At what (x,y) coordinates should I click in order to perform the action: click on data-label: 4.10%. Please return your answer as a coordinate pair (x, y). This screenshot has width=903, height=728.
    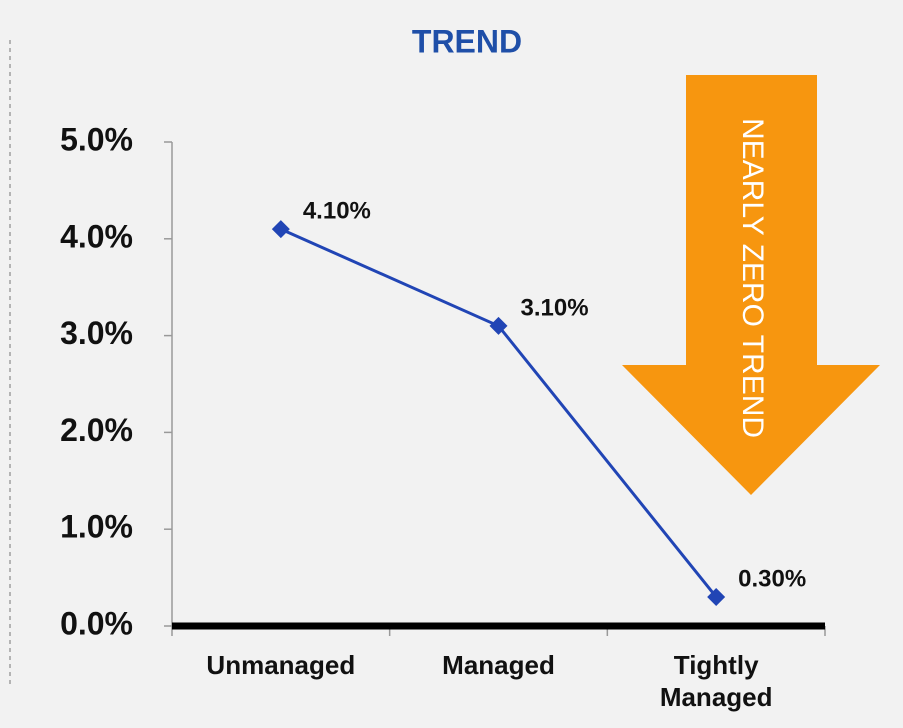
    Looking at the image, I should click on (337, 210).